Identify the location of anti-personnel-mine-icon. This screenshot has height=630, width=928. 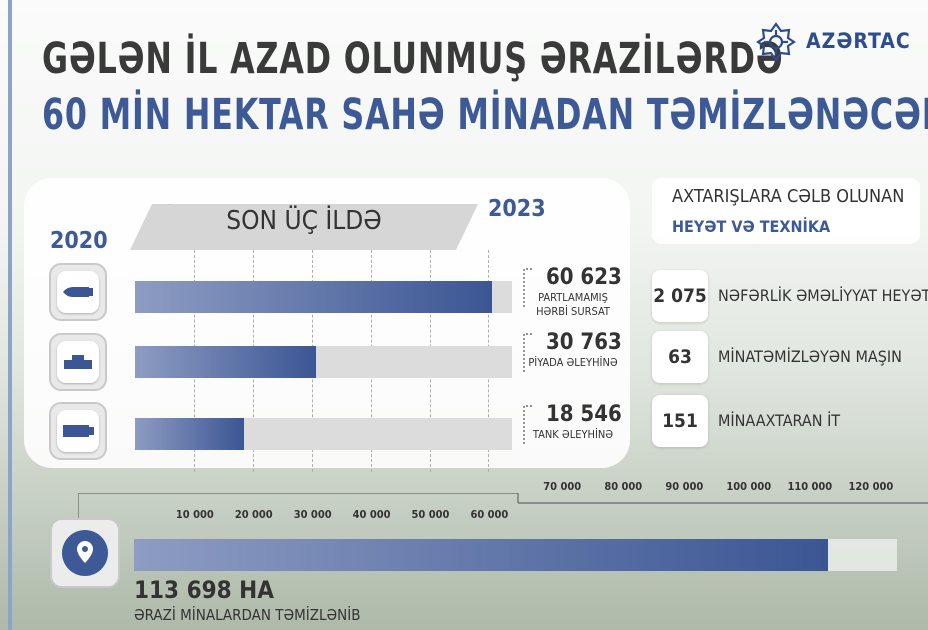
(78, 362).